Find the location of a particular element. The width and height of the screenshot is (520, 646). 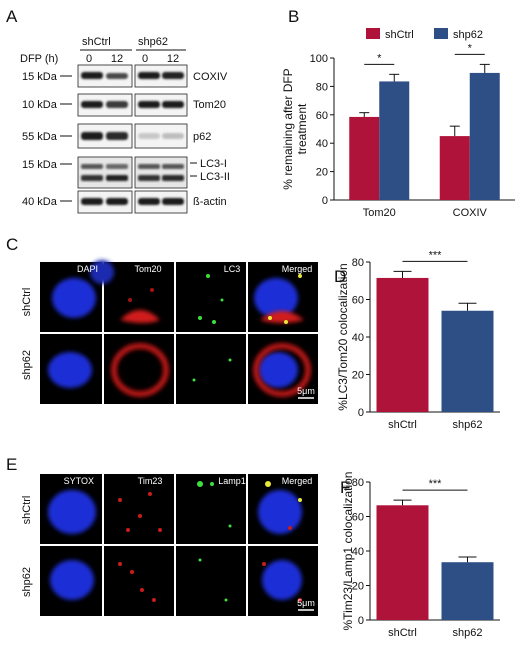

panel-letter-a: A is located at coordinates (12, 16).